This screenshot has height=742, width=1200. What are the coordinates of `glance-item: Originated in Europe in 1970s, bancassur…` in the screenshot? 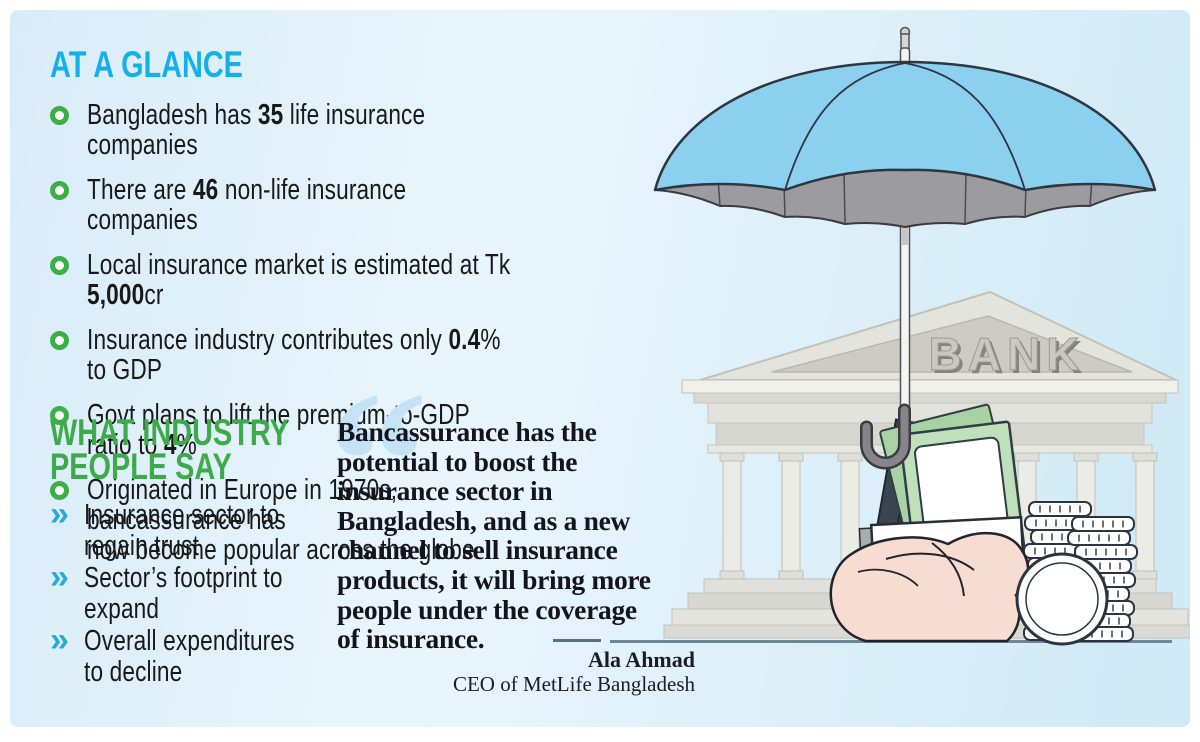 It's located at (340, 520).